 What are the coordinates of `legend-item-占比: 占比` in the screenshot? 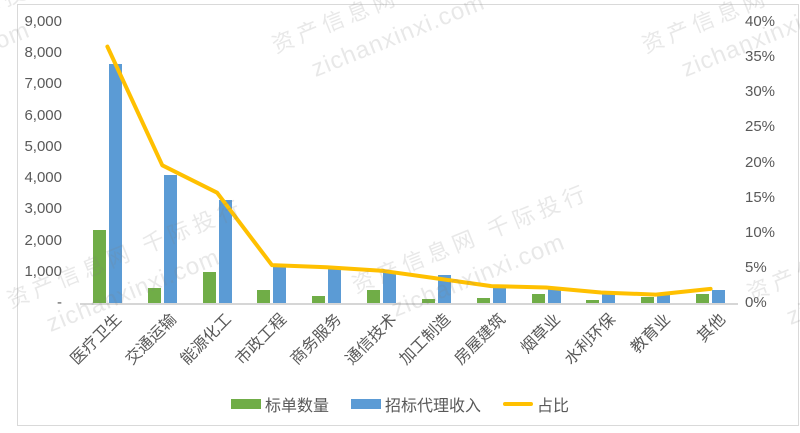 It's located at (536, 404).